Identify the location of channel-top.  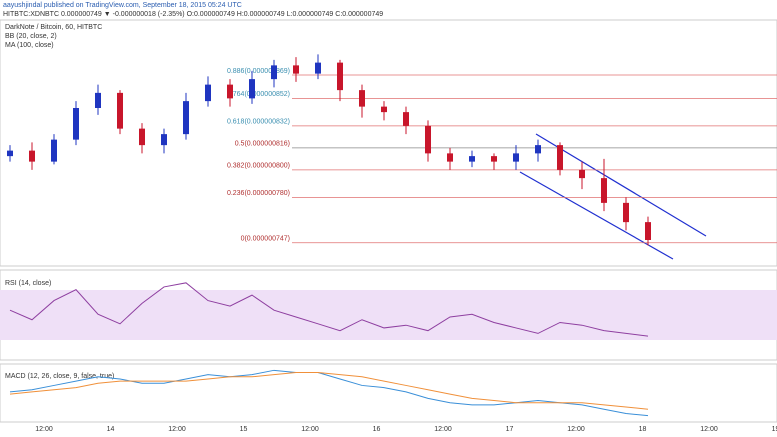
(621, 185).